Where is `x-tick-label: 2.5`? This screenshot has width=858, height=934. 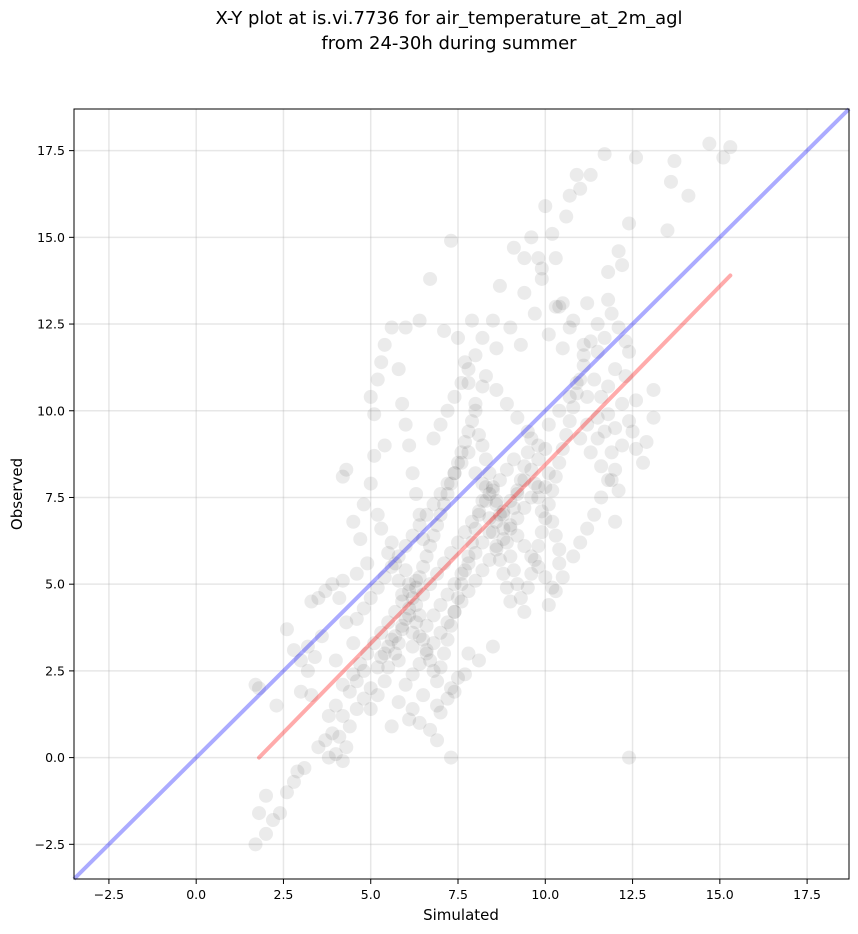
x-tick-label: 2.5 is located at coordinates (284, 894).